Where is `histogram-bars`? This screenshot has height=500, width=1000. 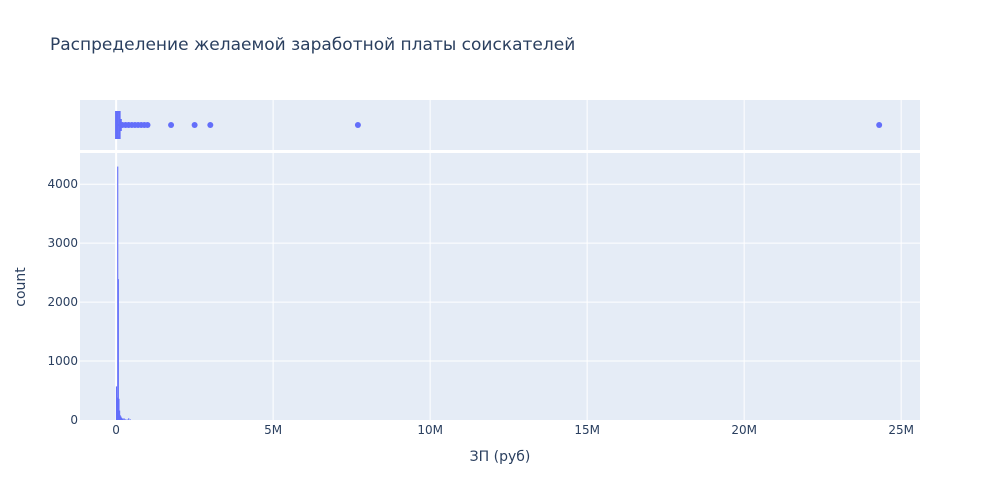 histogram-bars is located at coordinates (123, 293).